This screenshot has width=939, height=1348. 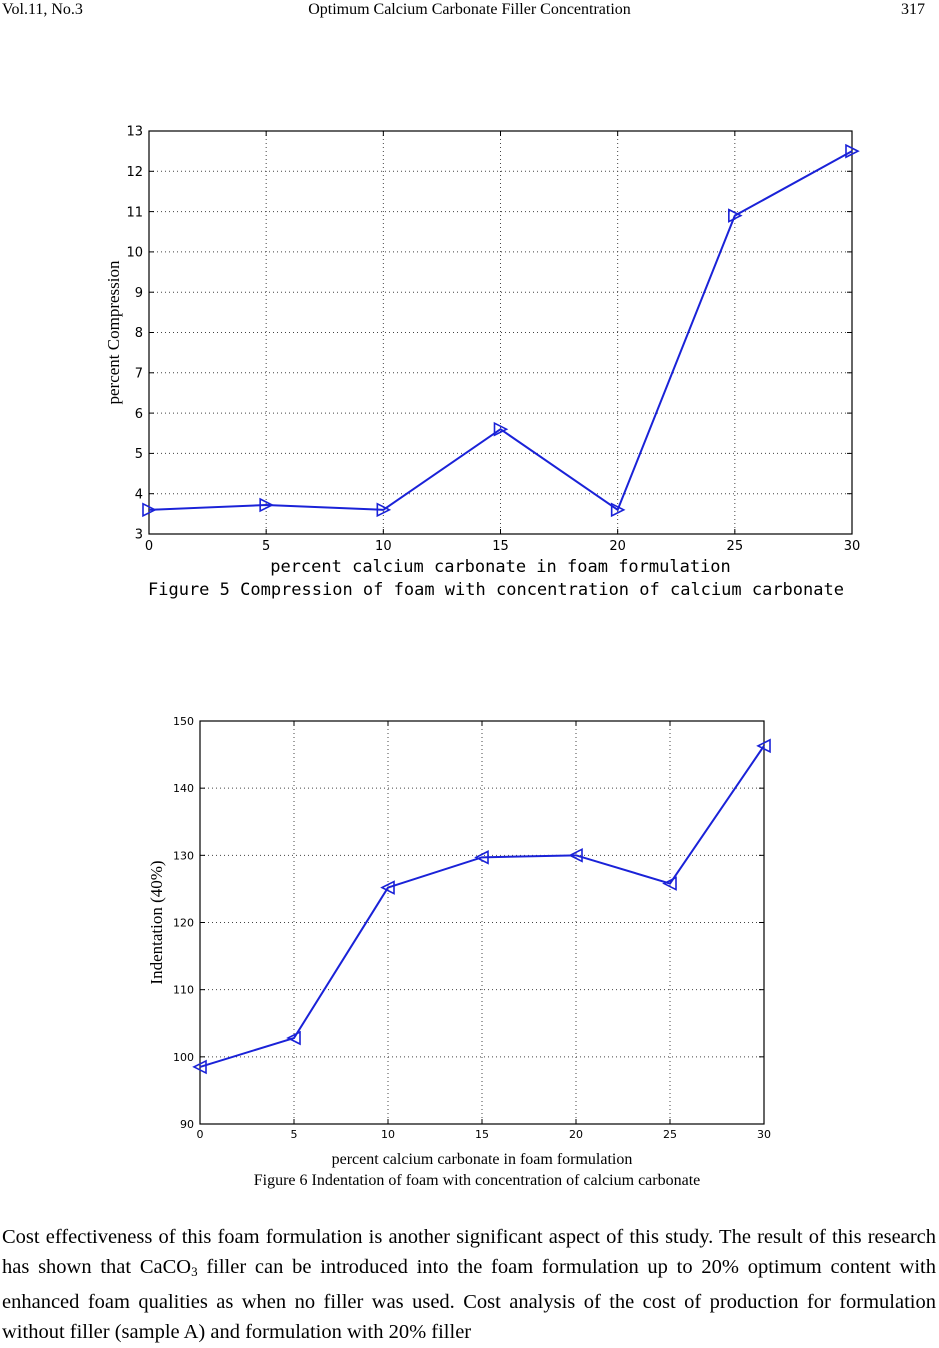 What do you see at coordinates (194, 1271) in the screenshot?
I see `body-subscript: 3` at bounding box center [194, 1271].